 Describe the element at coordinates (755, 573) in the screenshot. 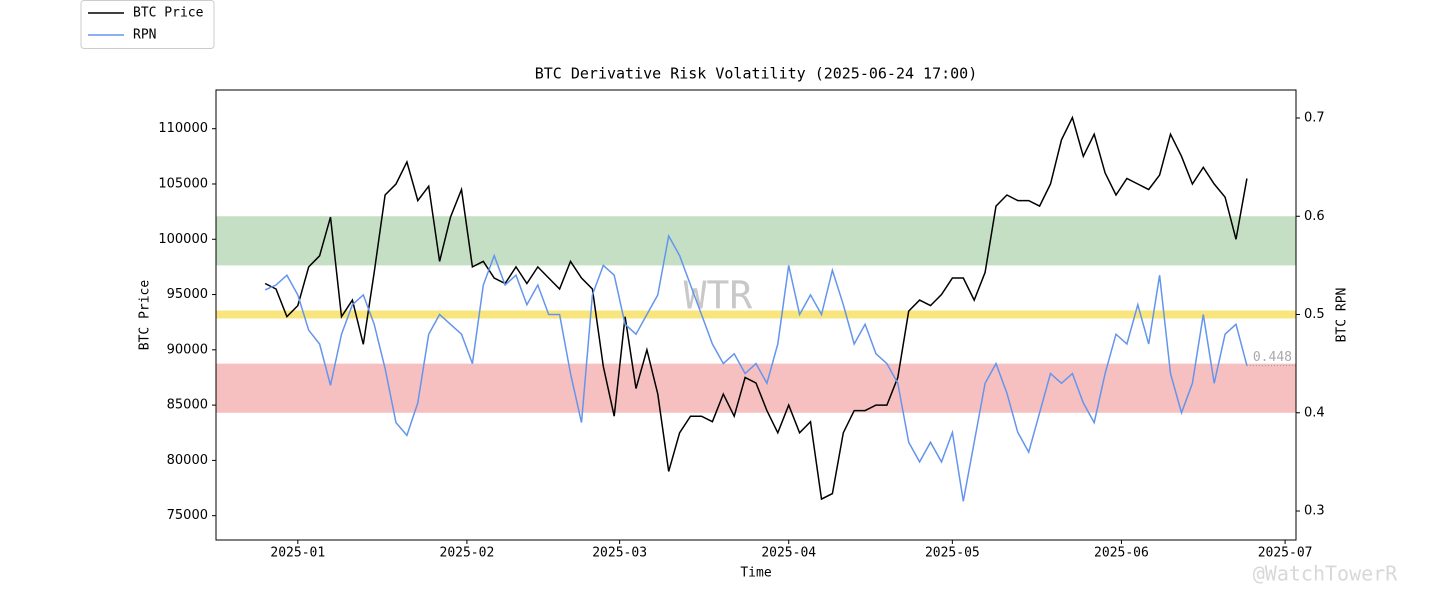

I see `x-axis-label: Time` at that location.